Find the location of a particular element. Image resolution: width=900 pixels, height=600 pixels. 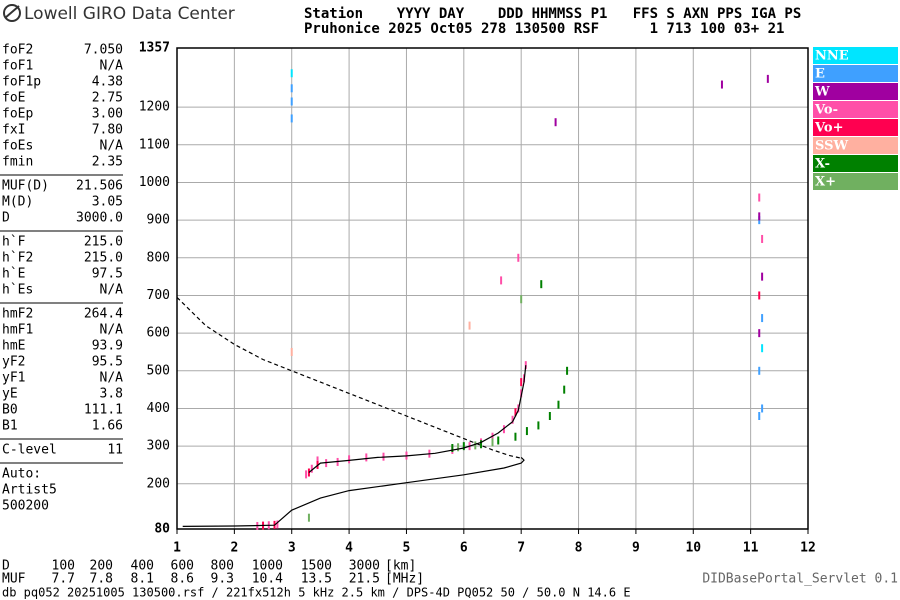

param-name: h`F is located at coordinates (14, 242).